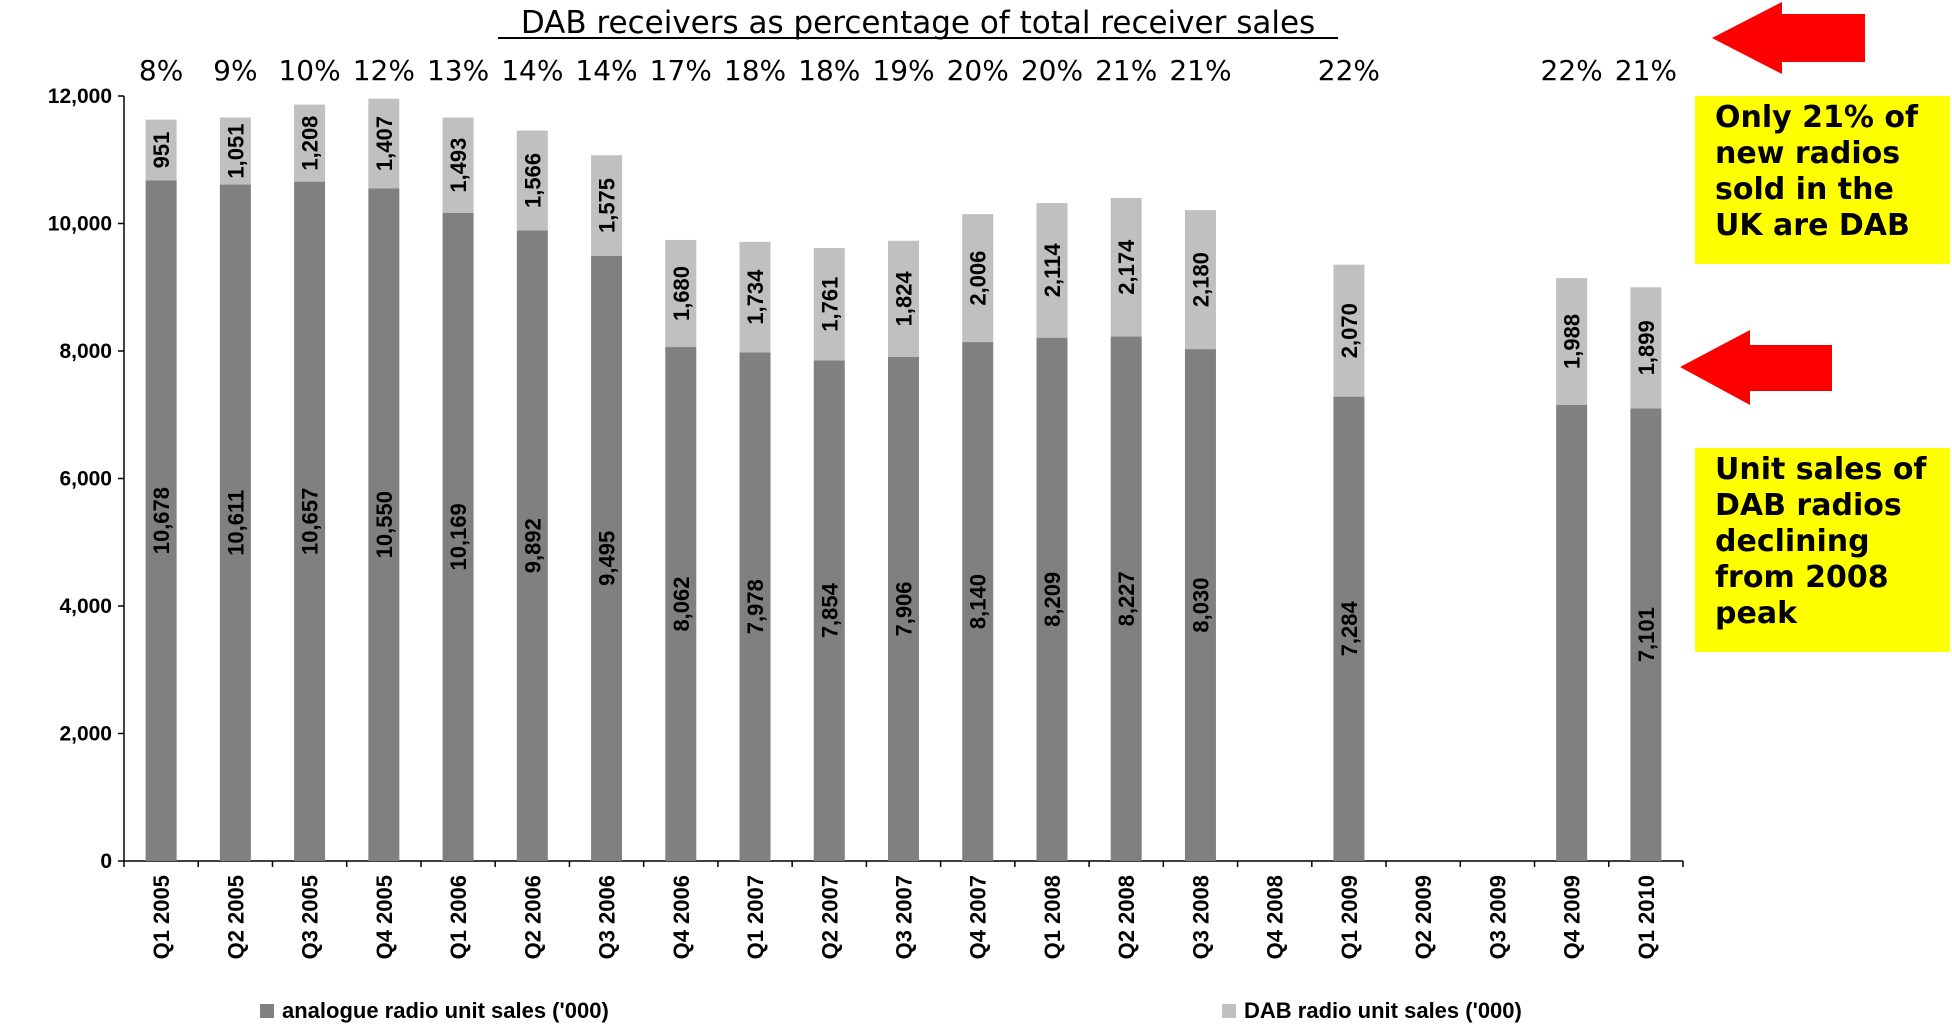  What do you see at coordinates (1572, 341) in the screenshot?
I see `data-label-dab: 1,988` at bounding box center [1572, 341].